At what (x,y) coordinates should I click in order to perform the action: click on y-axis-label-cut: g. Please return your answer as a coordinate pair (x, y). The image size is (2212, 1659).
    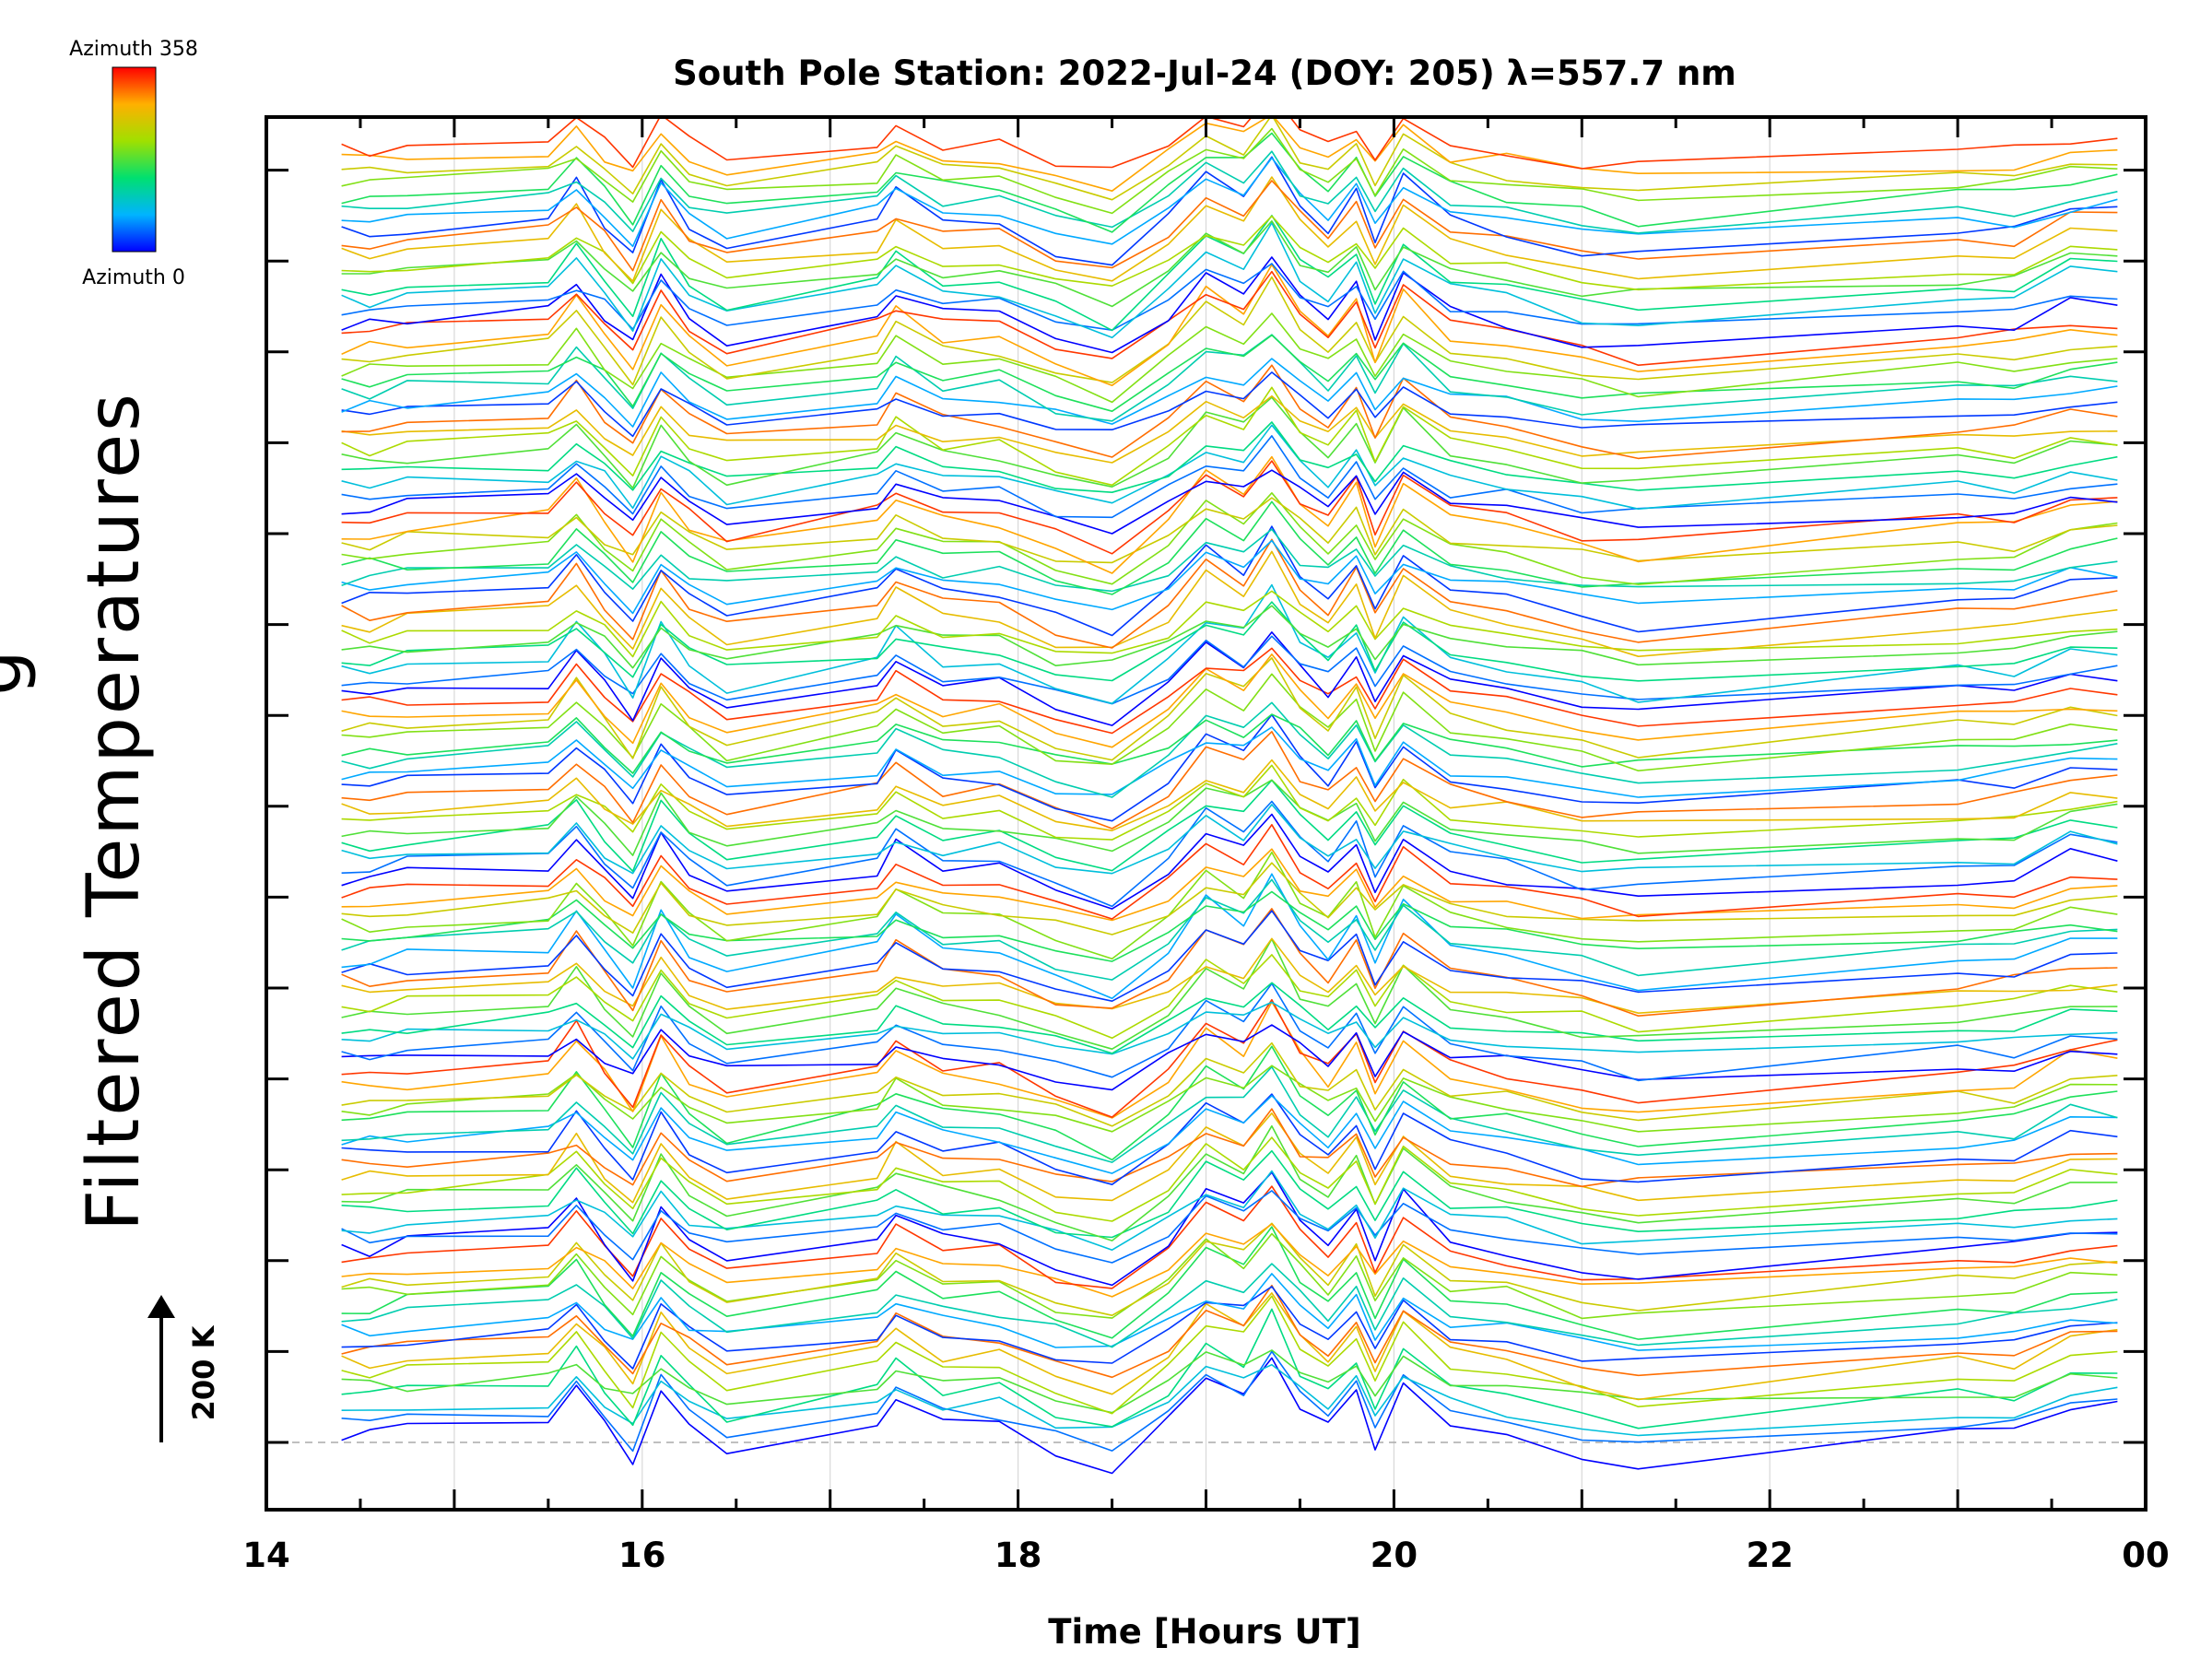
    Looking at the image, I should click on (19, 673).